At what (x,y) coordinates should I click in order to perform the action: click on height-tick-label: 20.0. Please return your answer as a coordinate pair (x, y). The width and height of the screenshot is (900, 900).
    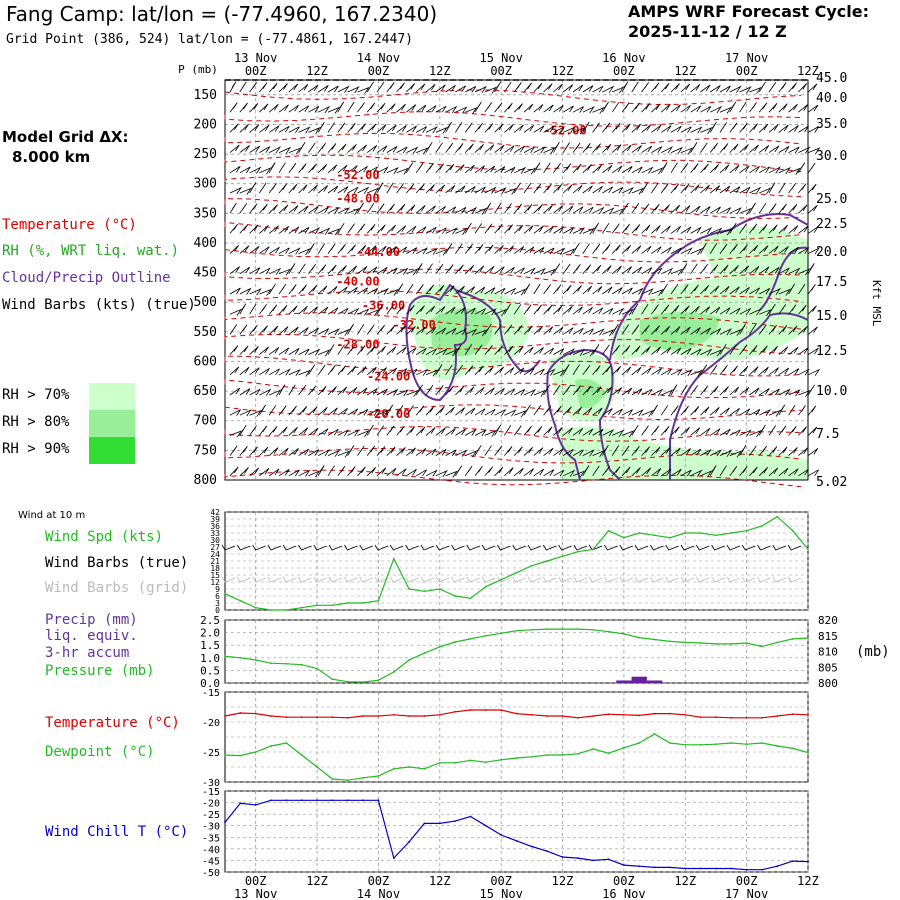
    Looking at the image, I should click on (831, 252).